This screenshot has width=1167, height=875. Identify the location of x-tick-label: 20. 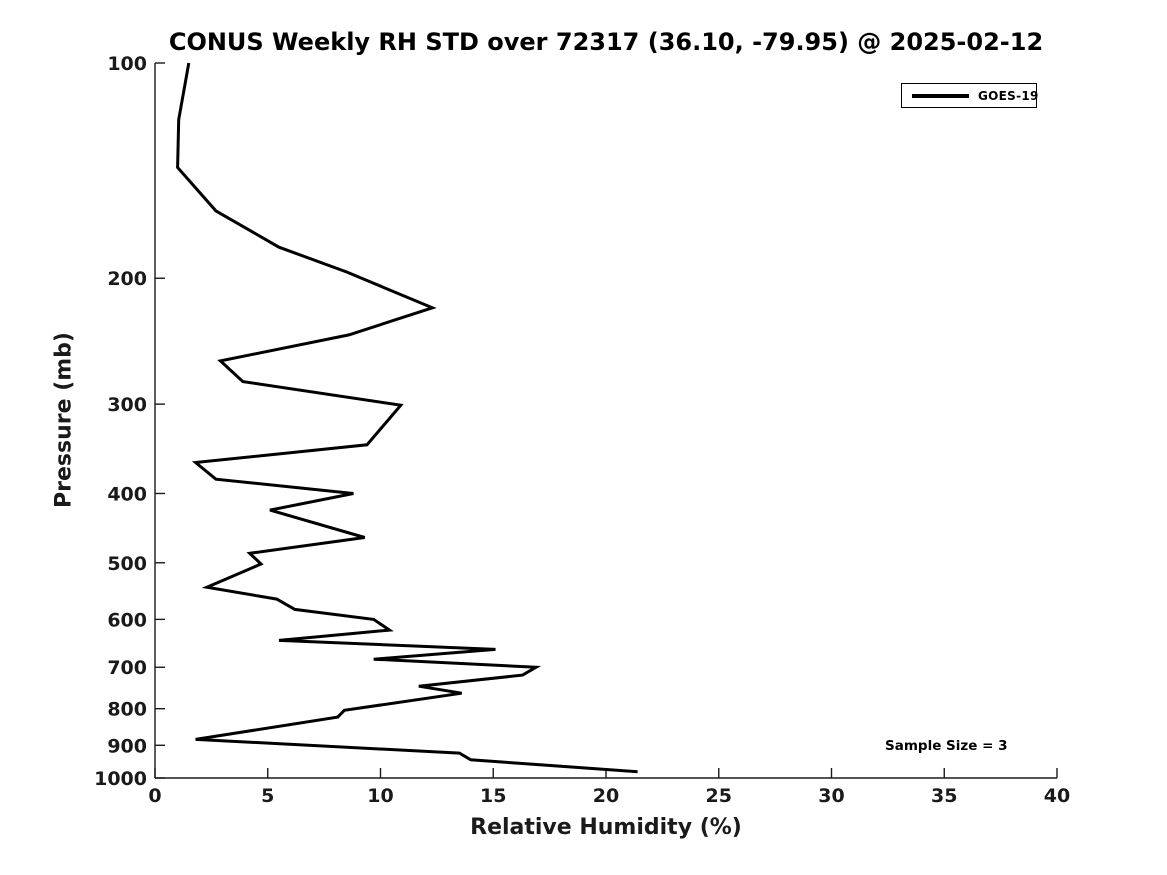
(606, 796).